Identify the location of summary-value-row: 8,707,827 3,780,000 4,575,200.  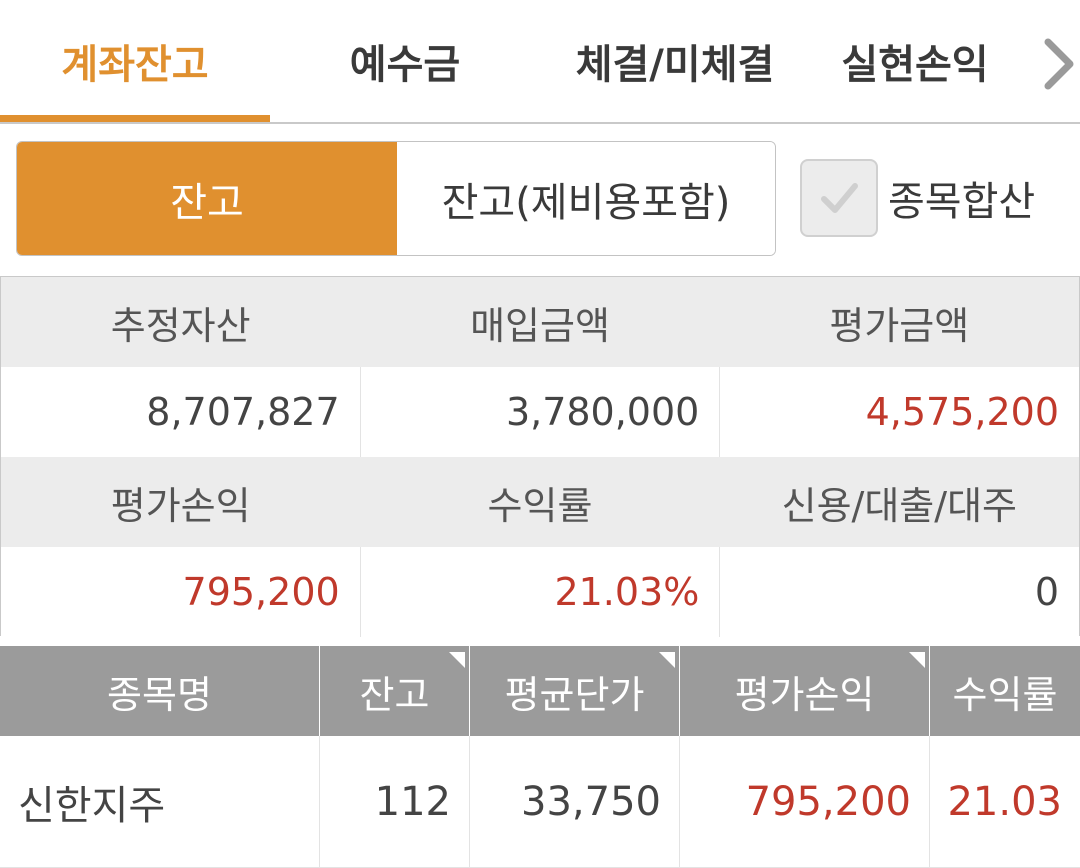
(540, 412).